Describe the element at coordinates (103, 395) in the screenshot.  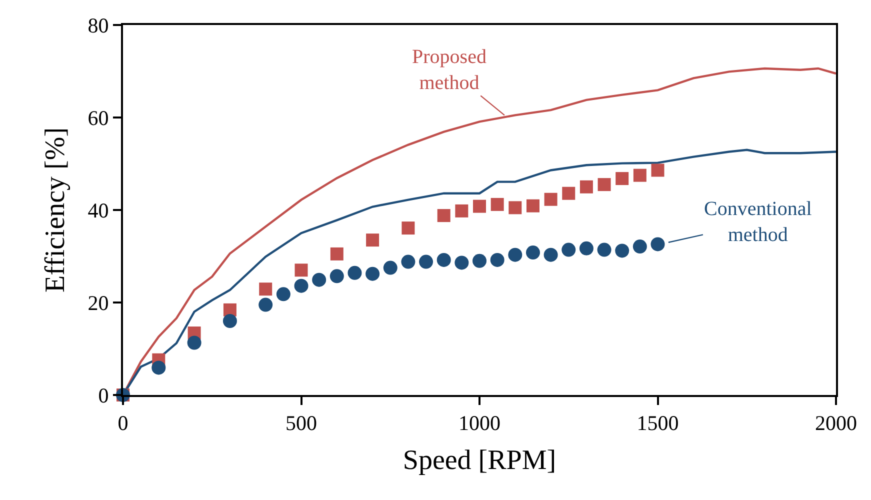
I see `y-tick-label: 0` at that location.